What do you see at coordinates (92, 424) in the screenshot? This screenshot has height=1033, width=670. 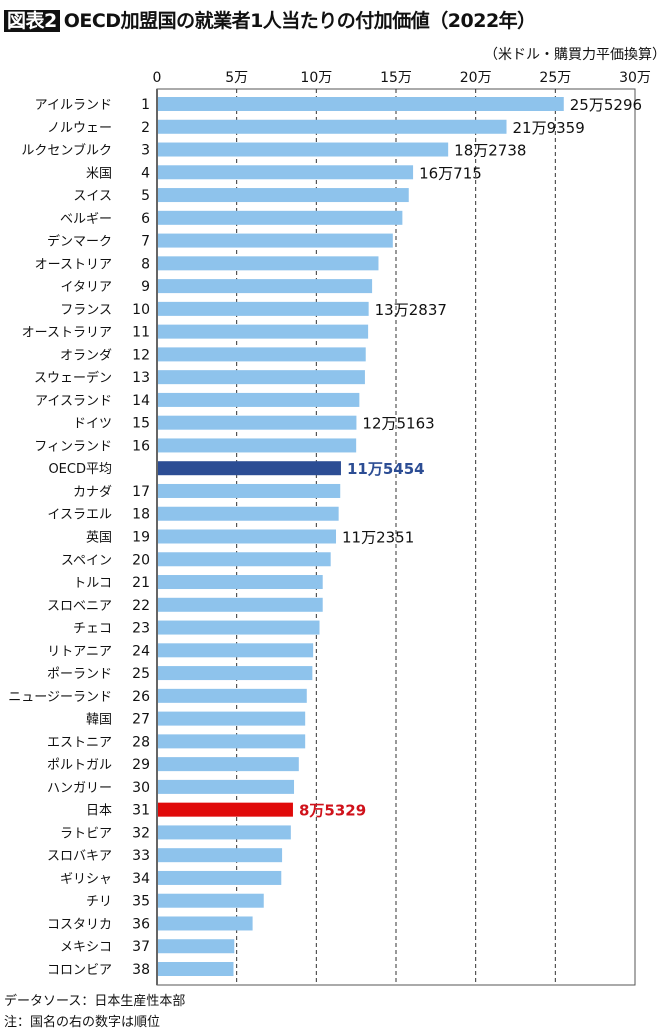 I see `category-label: ドイツ` at bounding box center [92, 424].